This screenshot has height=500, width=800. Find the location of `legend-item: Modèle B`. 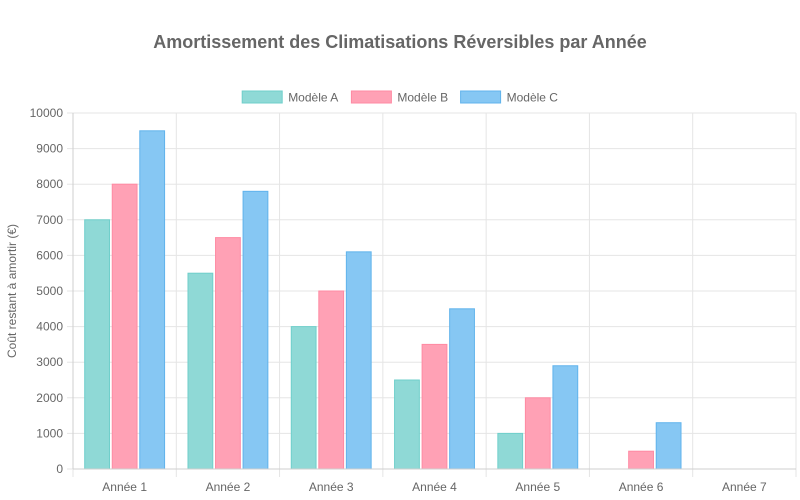

legend-item: Modèle B is located at coordinates (399, 97).